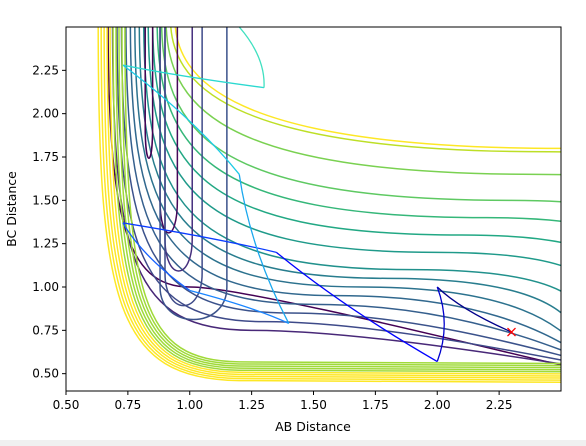 The image size is (586, 446). Describe the element at coordinates (11, 209) in the screenshot. I see `y-axis-label: BC Distance` at that location.